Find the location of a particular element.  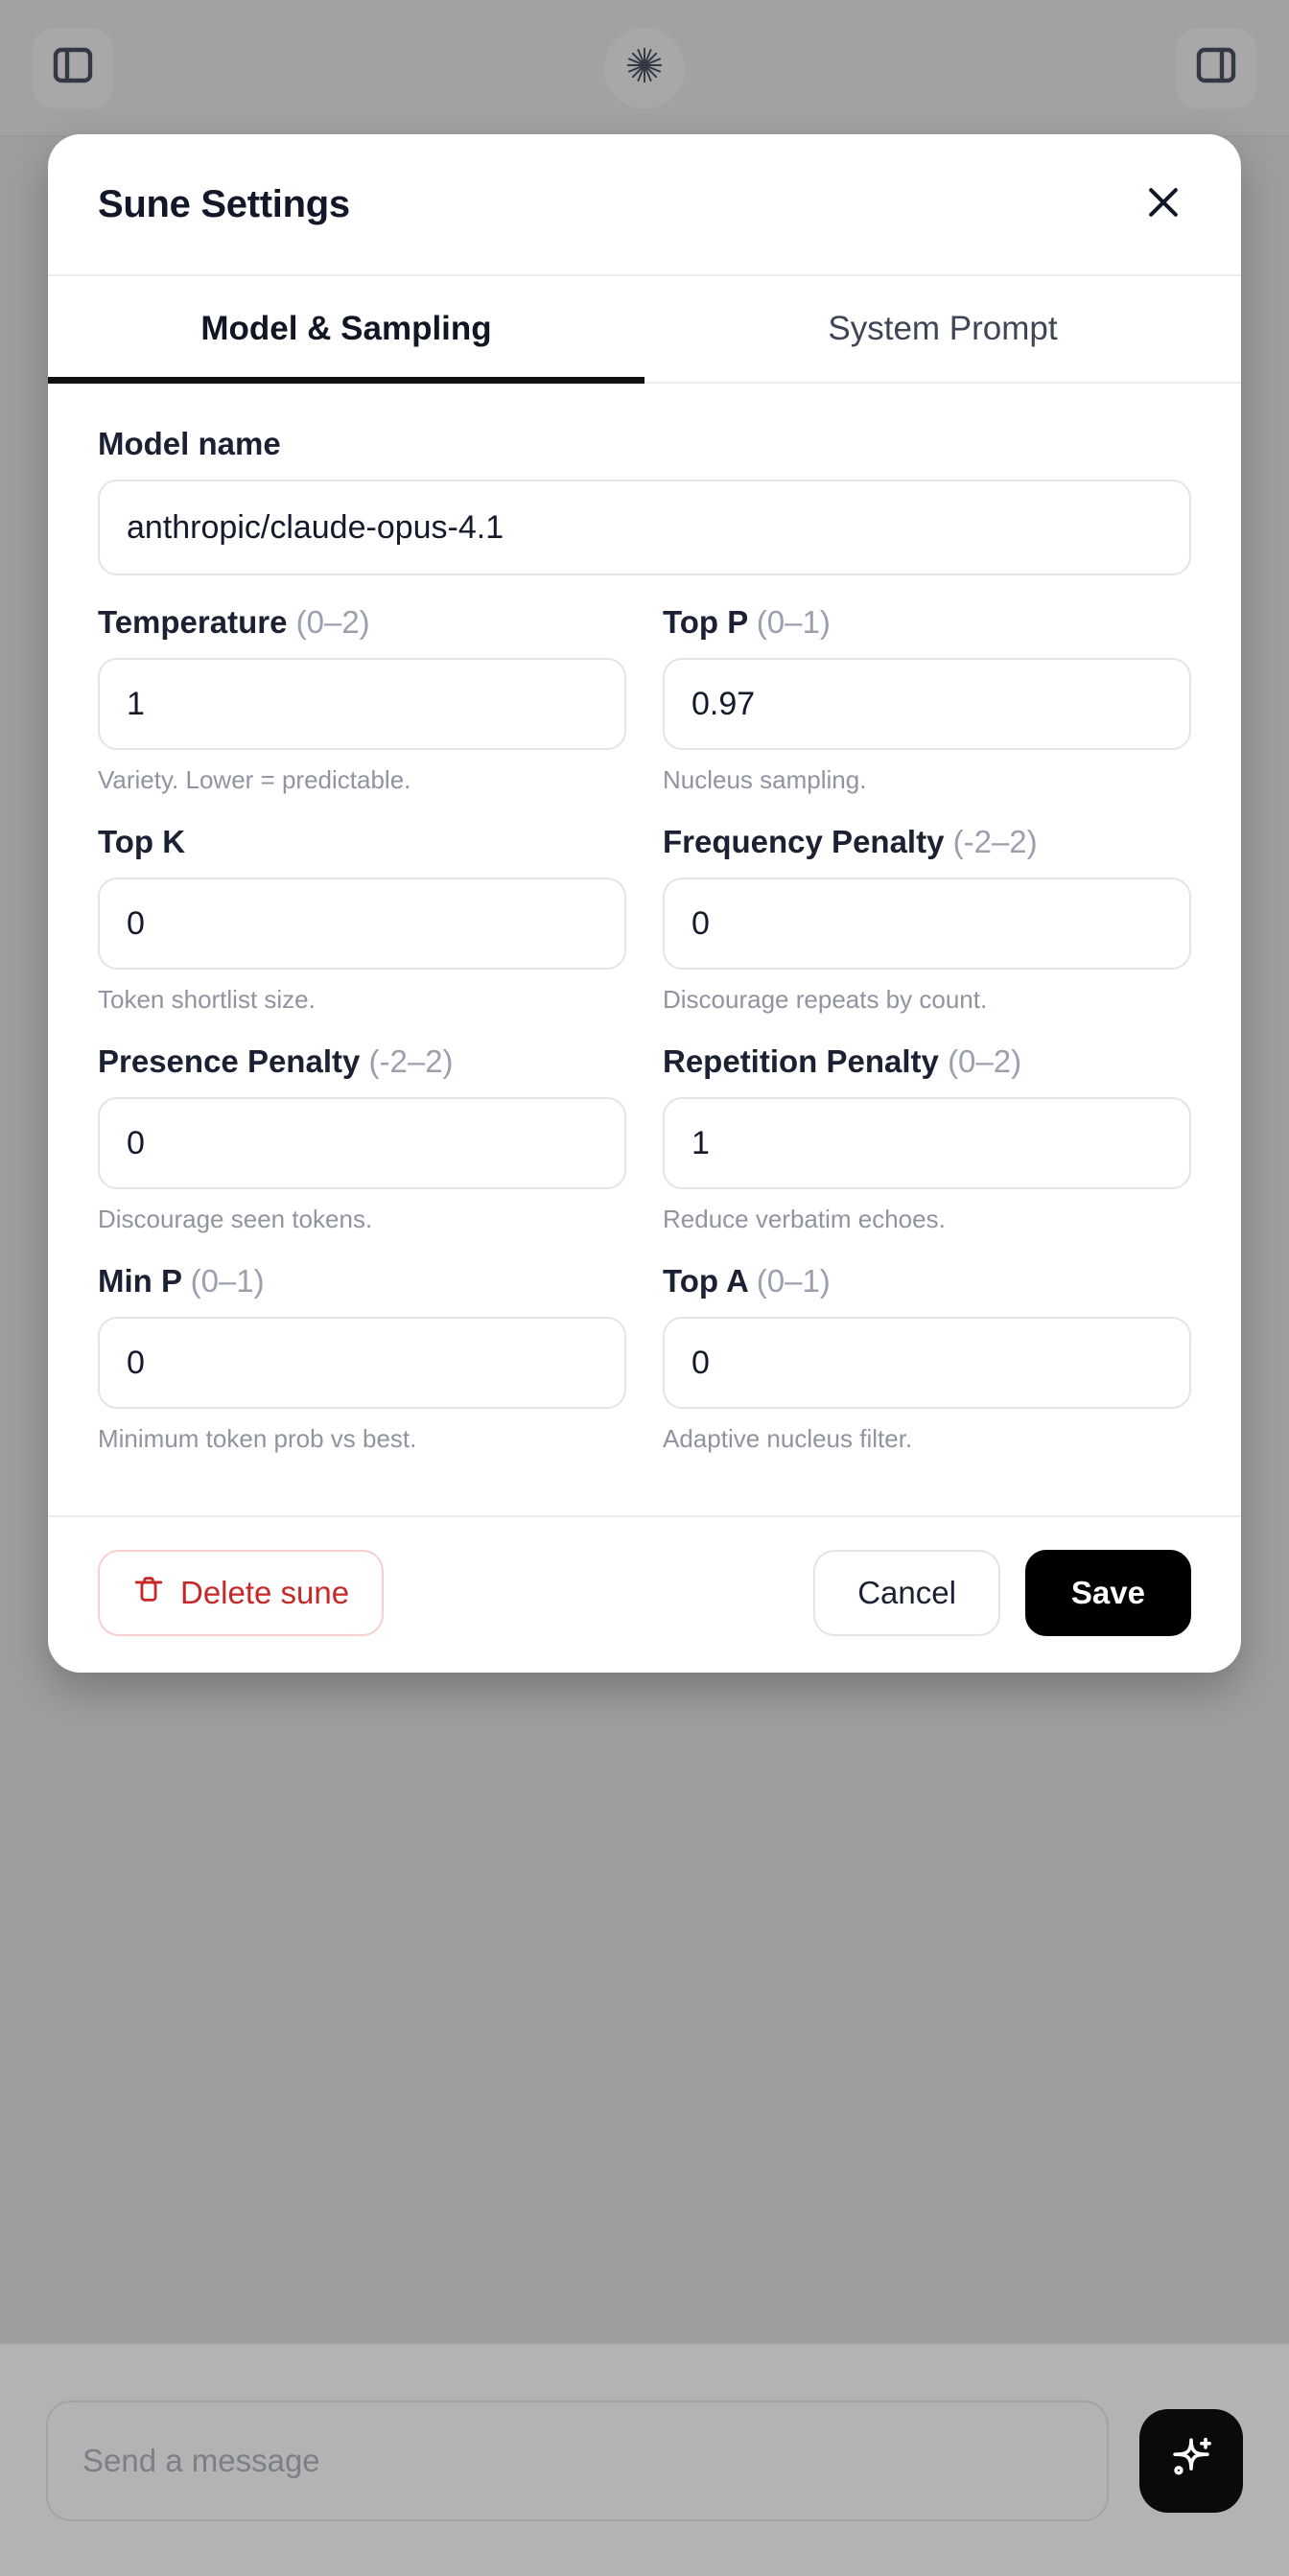

left-panel-toggle-button is located at coordinates (73, 67).